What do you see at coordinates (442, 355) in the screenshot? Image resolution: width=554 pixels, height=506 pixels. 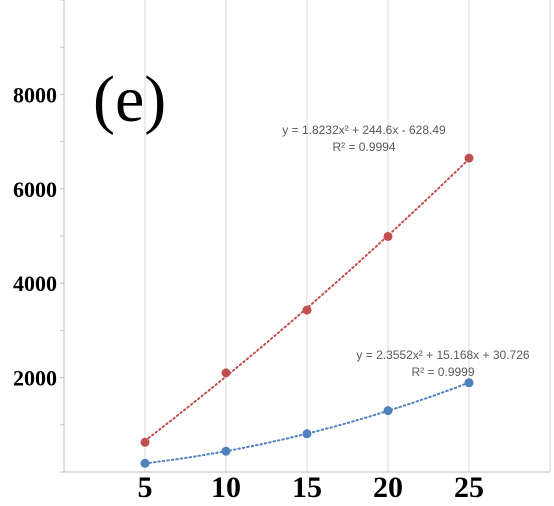 I see `trendline-equation: y = 2.3552x² + 15.168x + 30.726` at bounding box center [442, 355].